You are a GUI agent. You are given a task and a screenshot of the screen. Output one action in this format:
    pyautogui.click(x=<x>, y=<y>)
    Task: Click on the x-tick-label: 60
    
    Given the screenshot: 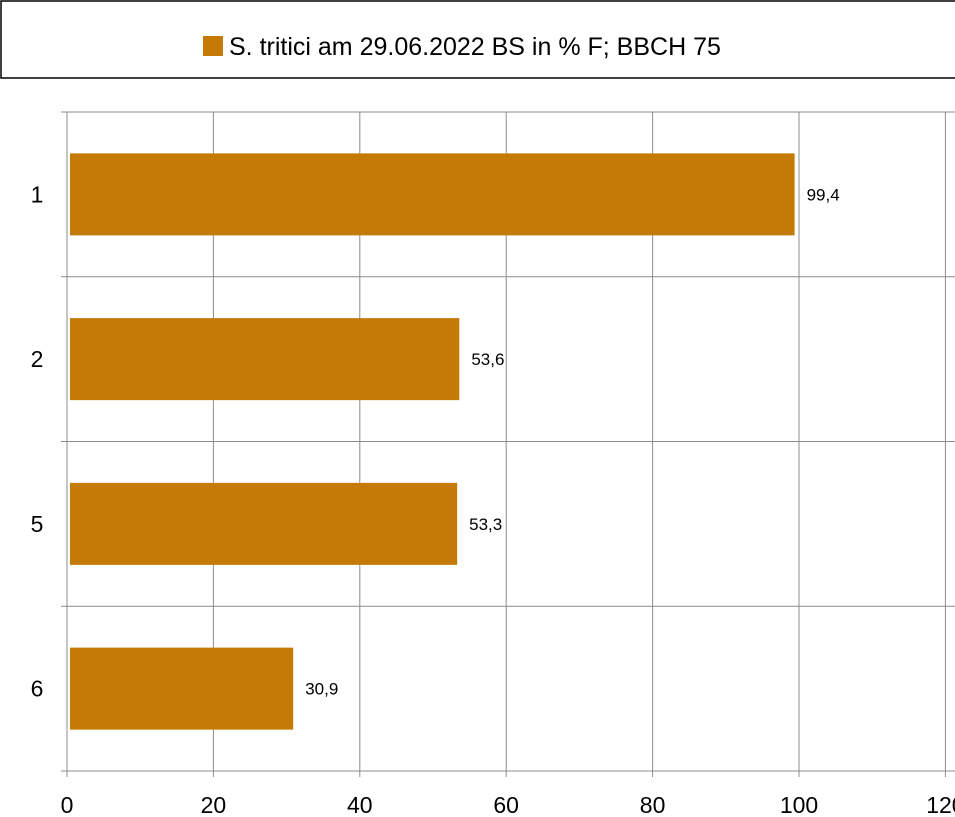 What is the action you would take?
    pyautogui.click(x=506, y=804)
    